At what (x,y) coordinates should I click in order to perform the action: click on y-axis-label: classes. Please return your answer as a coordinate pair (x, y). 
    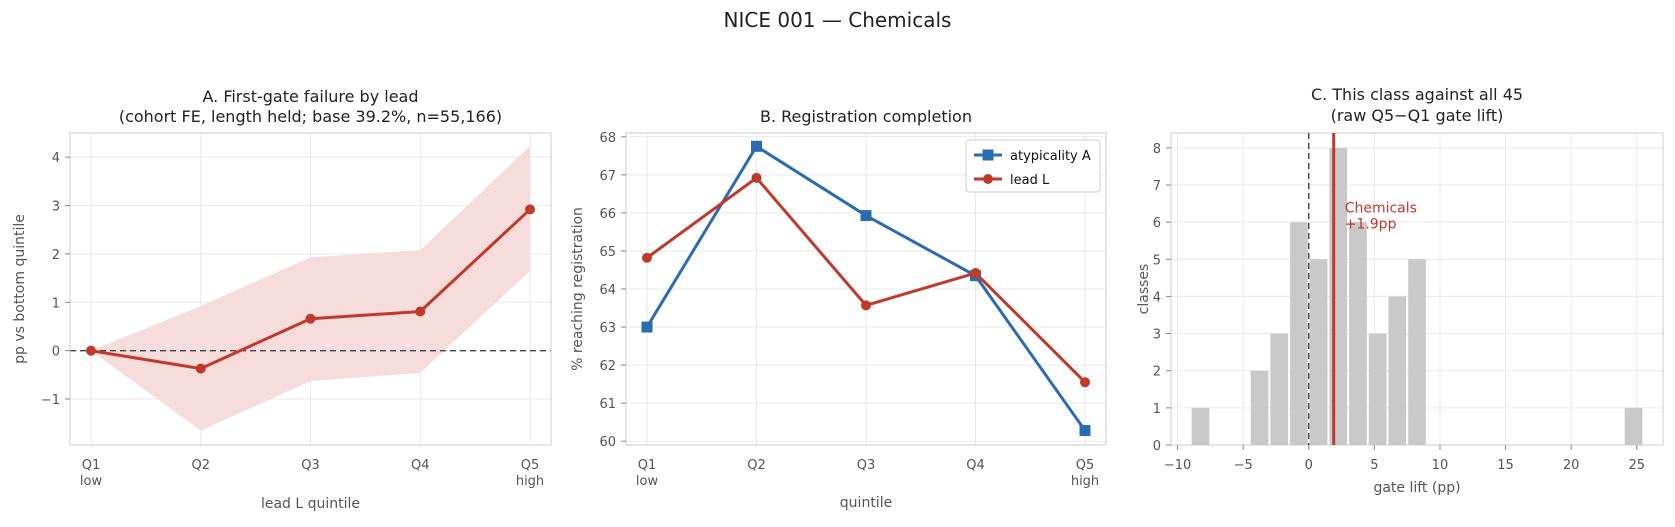
    Looking at the image, I should click on (1144, 289).